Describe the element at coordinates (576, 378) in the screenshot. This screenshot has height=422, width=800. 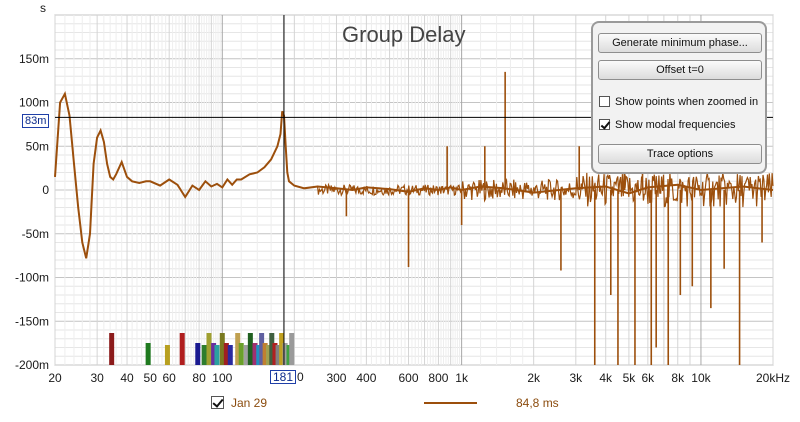
I see `x-tick-label: 3k` at that location.